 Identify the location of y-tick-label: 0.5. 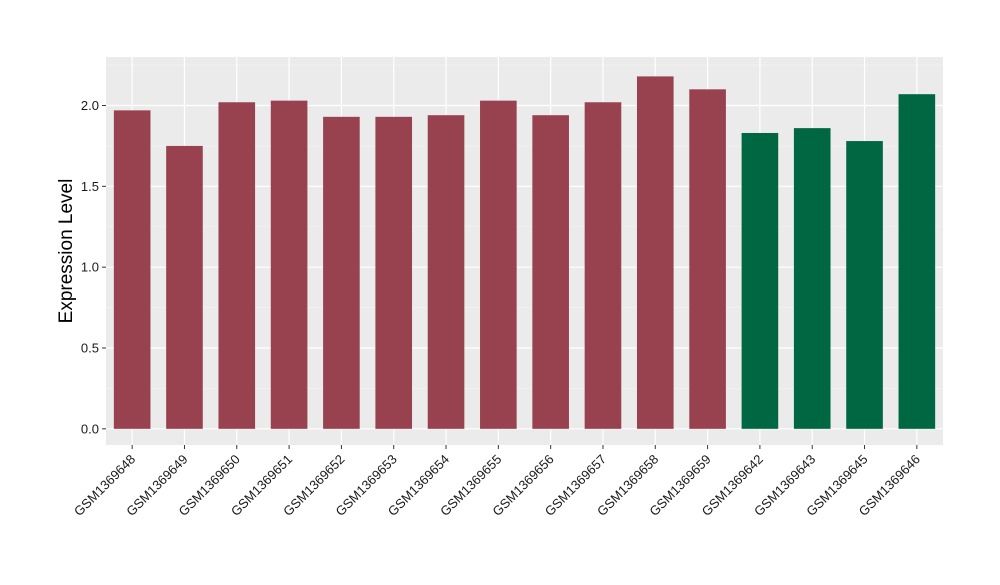
(90, 348).